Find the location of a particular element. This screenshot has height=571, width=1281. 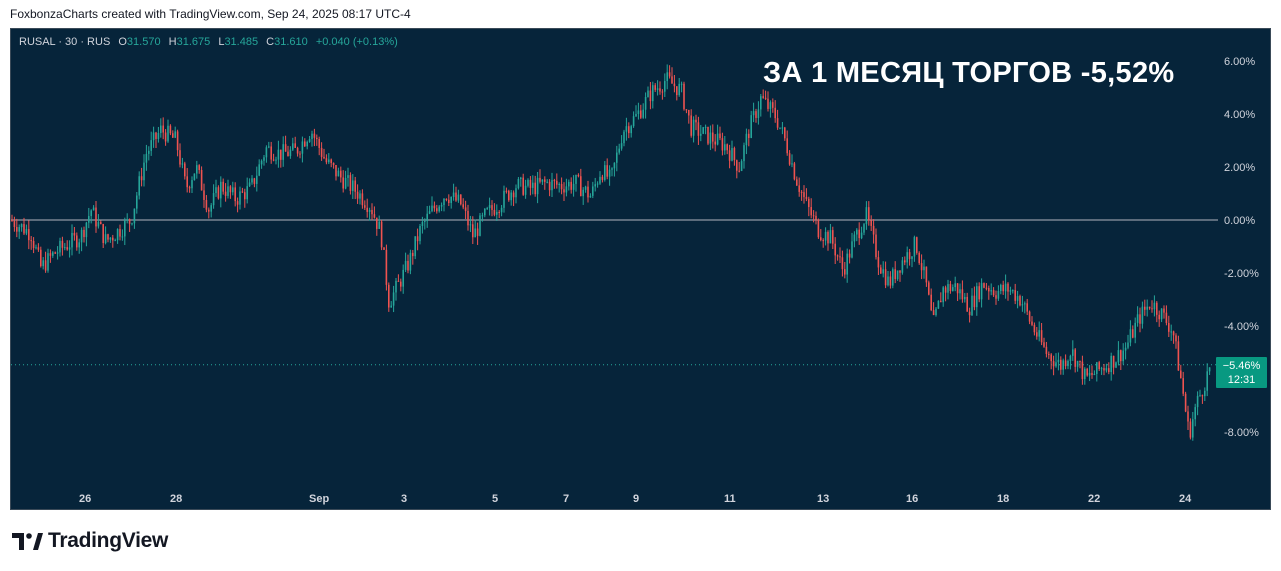

y-tick-label: -8.00% is located at coordinates (1241, 433).